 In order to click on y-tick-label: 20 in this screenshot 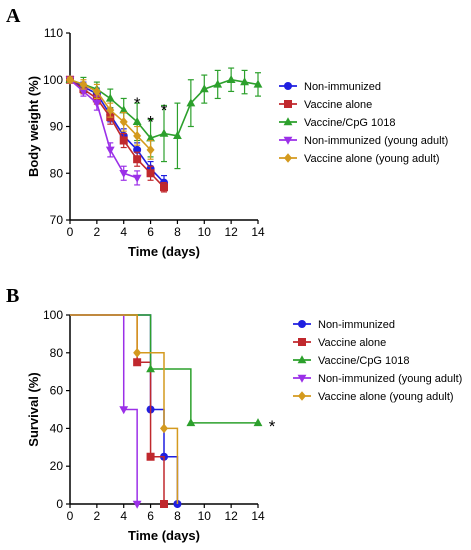, I will do `click(57, 466)`.